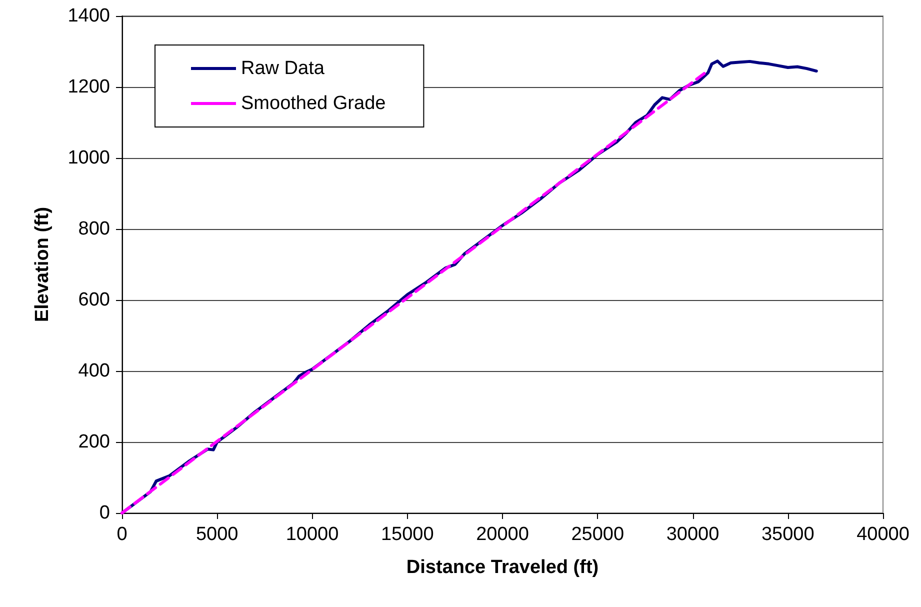 This screenshot has height=607, width=921. What do you see at coordinates (597, 534) in the screenshot?
I see `x-tick-label: 25000` at bounding box center [597, 534].